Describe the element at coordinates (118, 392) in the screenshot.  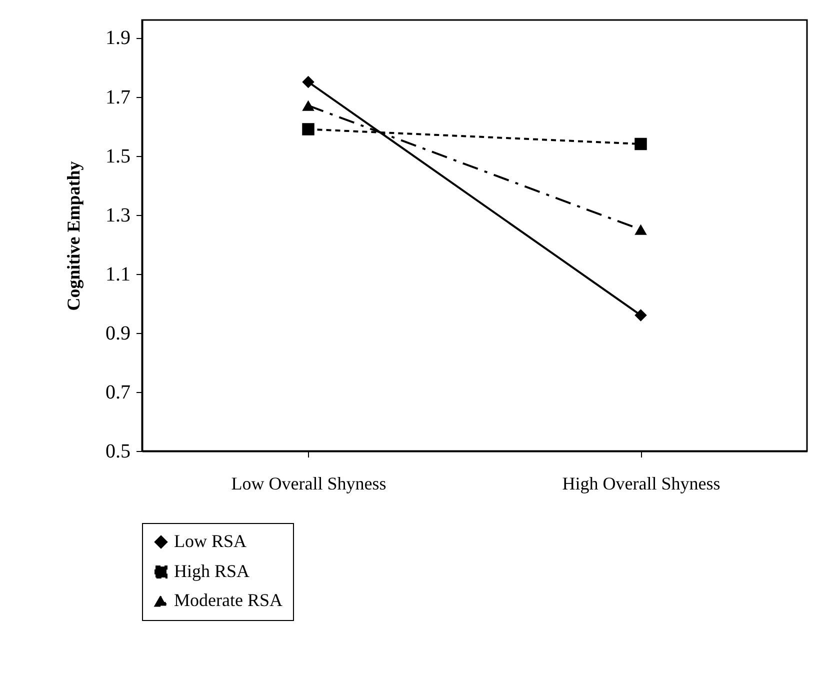
I see `y-tick-label: 0.7` at that location.